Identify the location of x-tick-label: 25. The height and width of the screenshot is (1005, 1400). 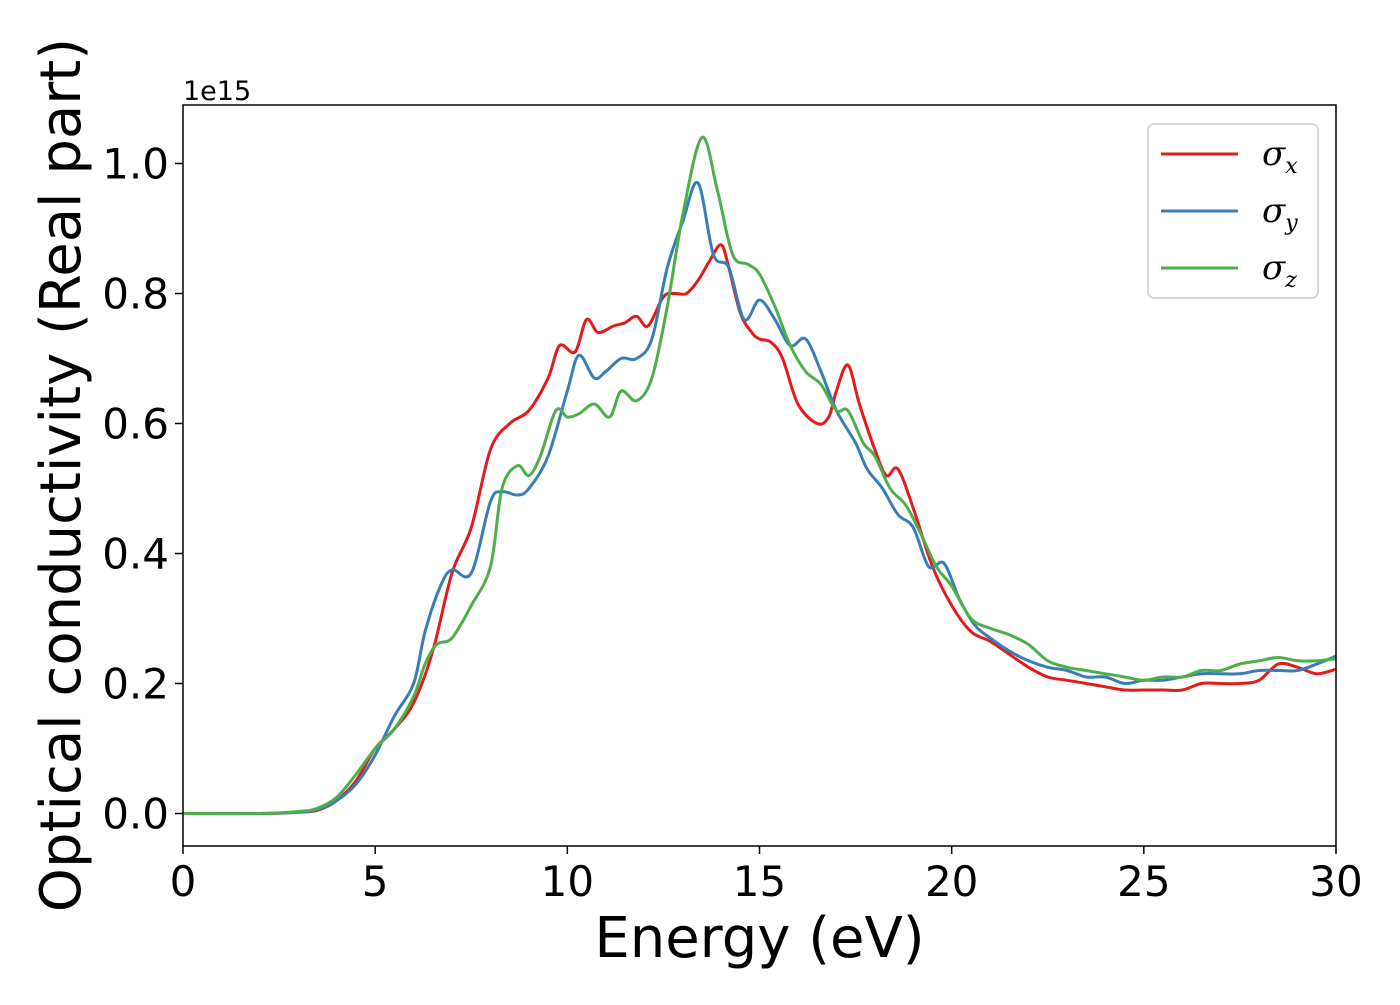
(1143, 881).